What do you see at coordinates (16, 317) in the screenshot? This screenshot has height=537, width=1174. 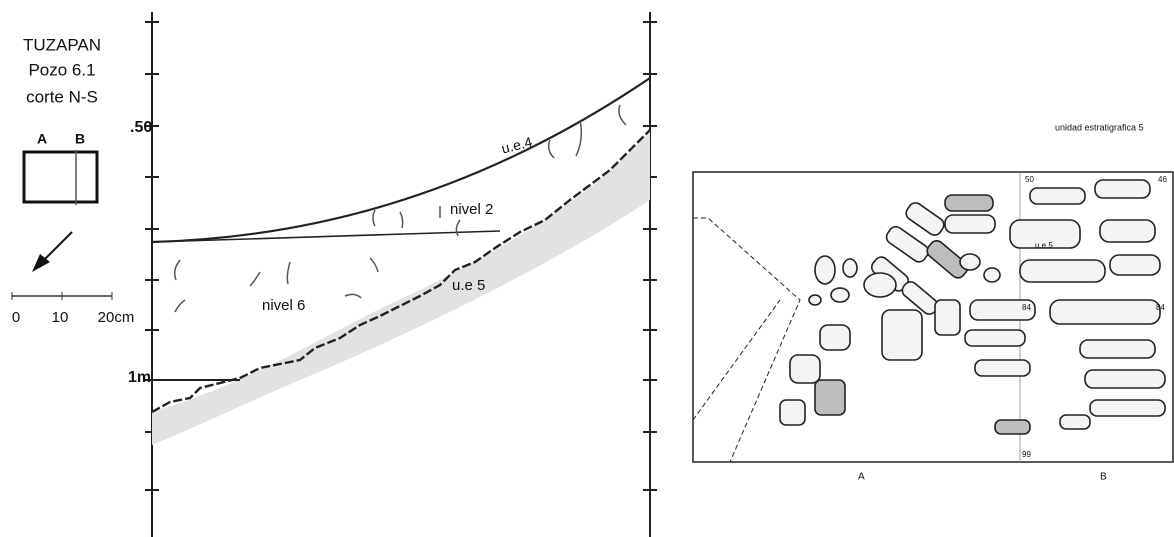 I see `scale-label: 0` at bounding box center [16, 317].